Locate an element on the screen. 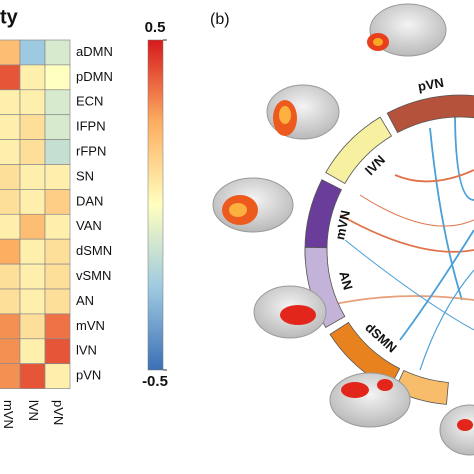  row-label: rFPN is located at coordinates (91, 150).